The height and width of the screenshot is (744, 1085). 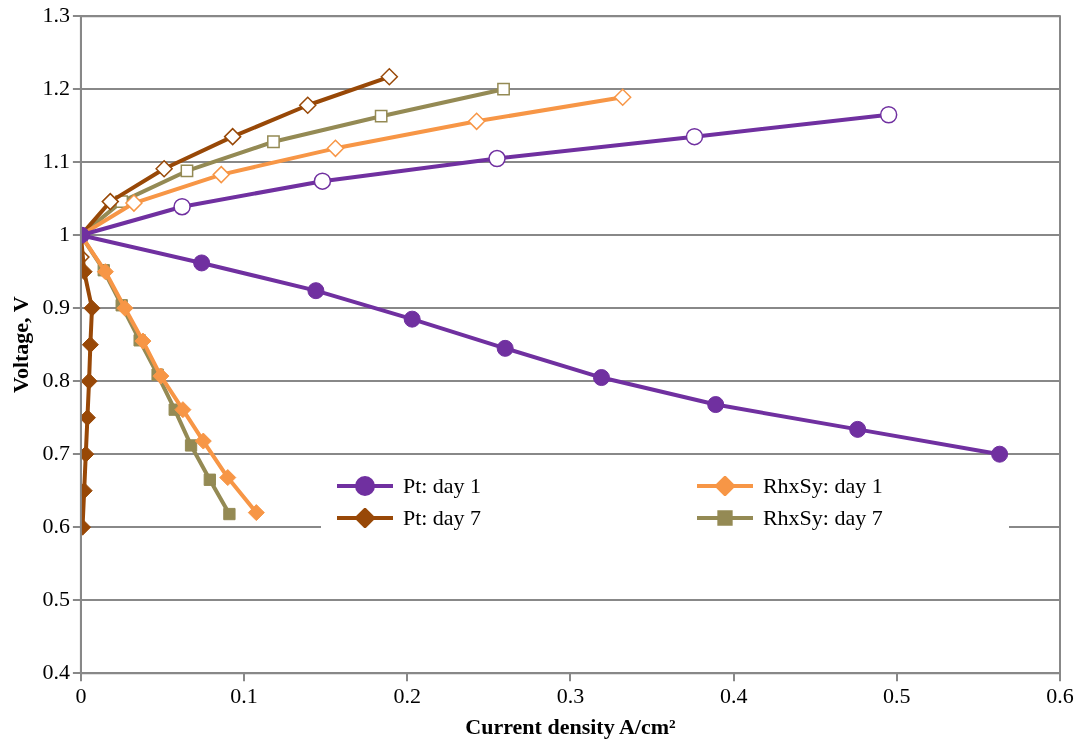 I want to click on y-tick-label: 0.4, so click(x=56, y=671).